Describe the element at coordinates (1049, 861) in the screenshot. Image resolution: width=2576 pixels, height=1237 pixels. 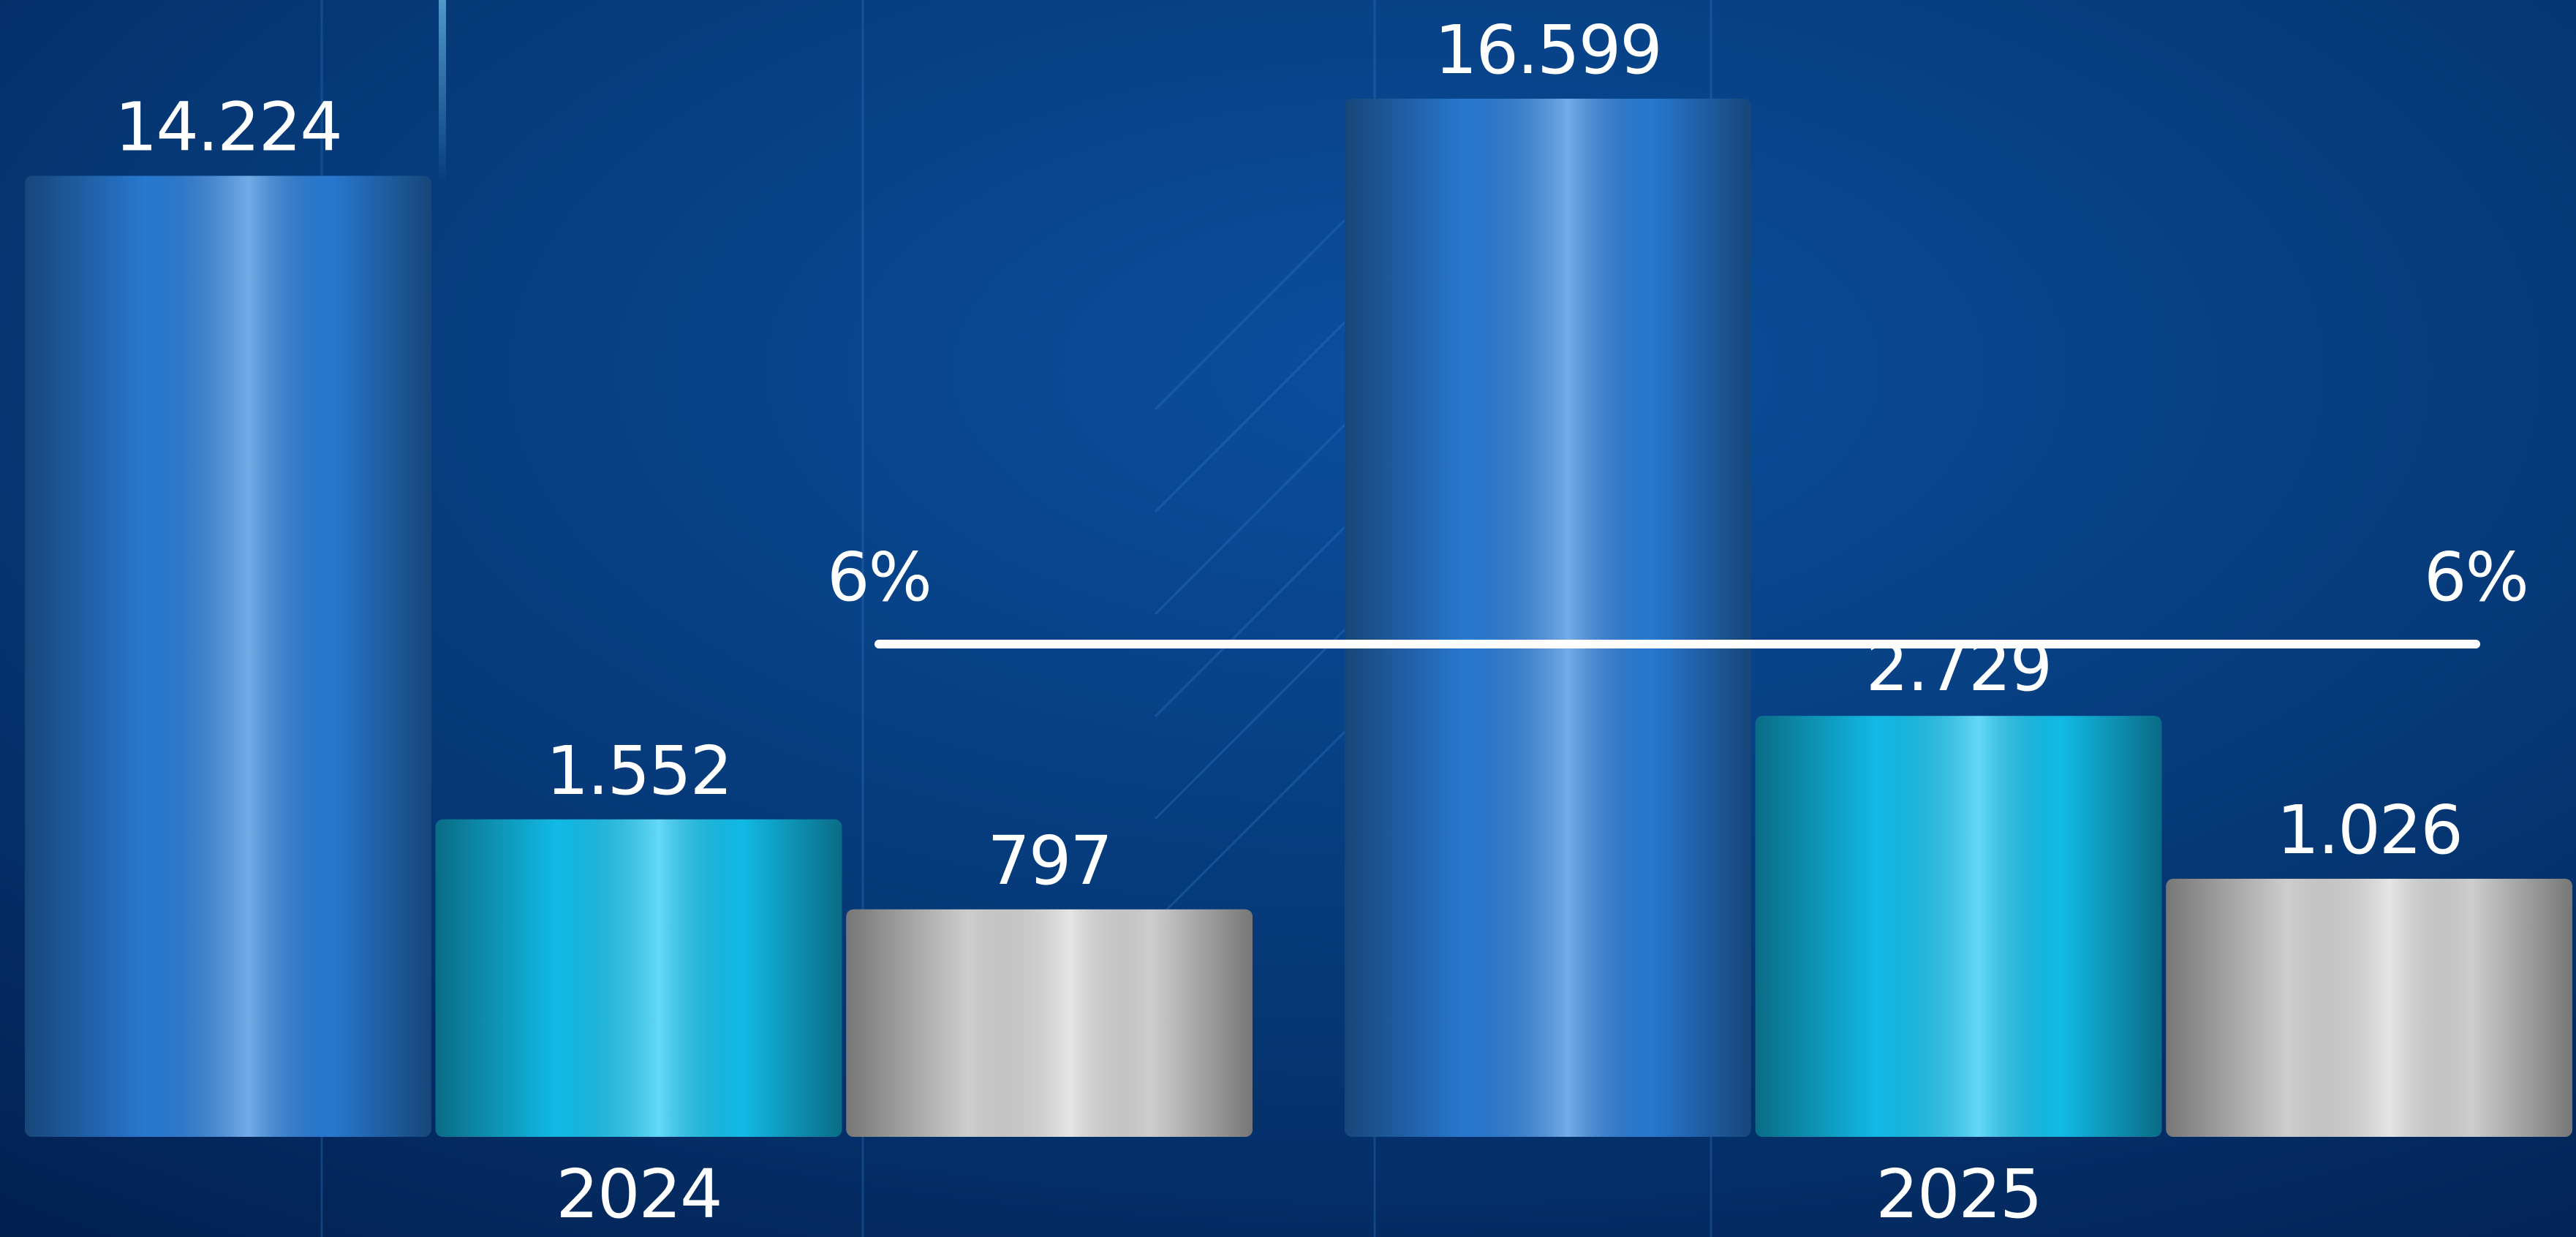
I see `value-label: 797` at that location.